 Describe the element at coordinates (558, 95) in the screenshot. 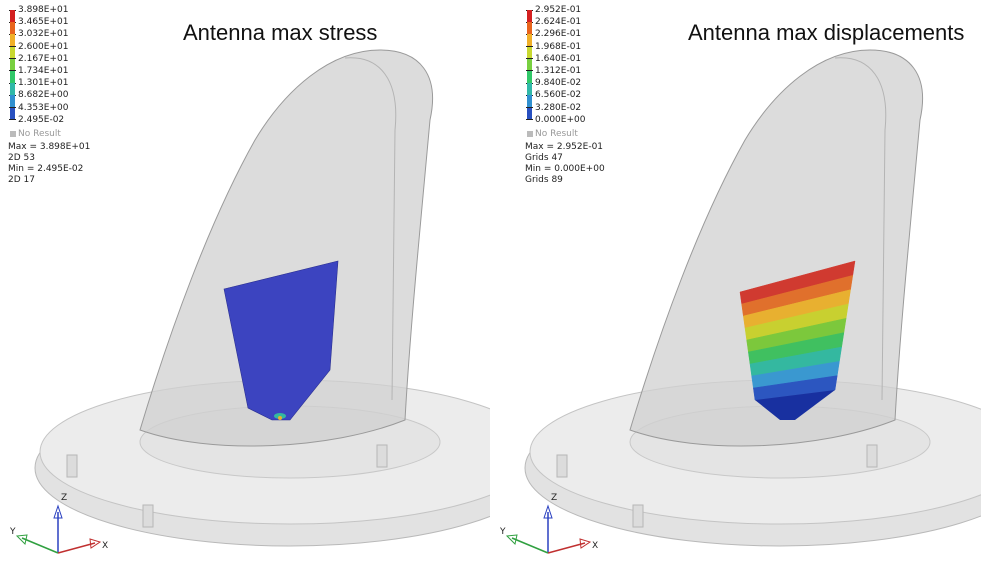

I see `legend-value: 6.560E-02` at that location.